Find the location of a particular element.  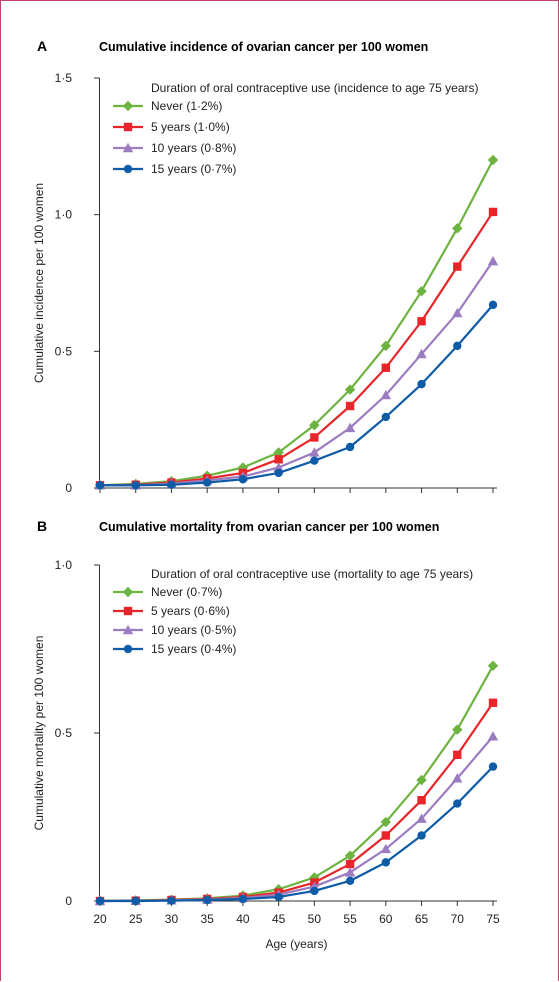

x-tick-label: 25 is located at coordinates (136, 919).